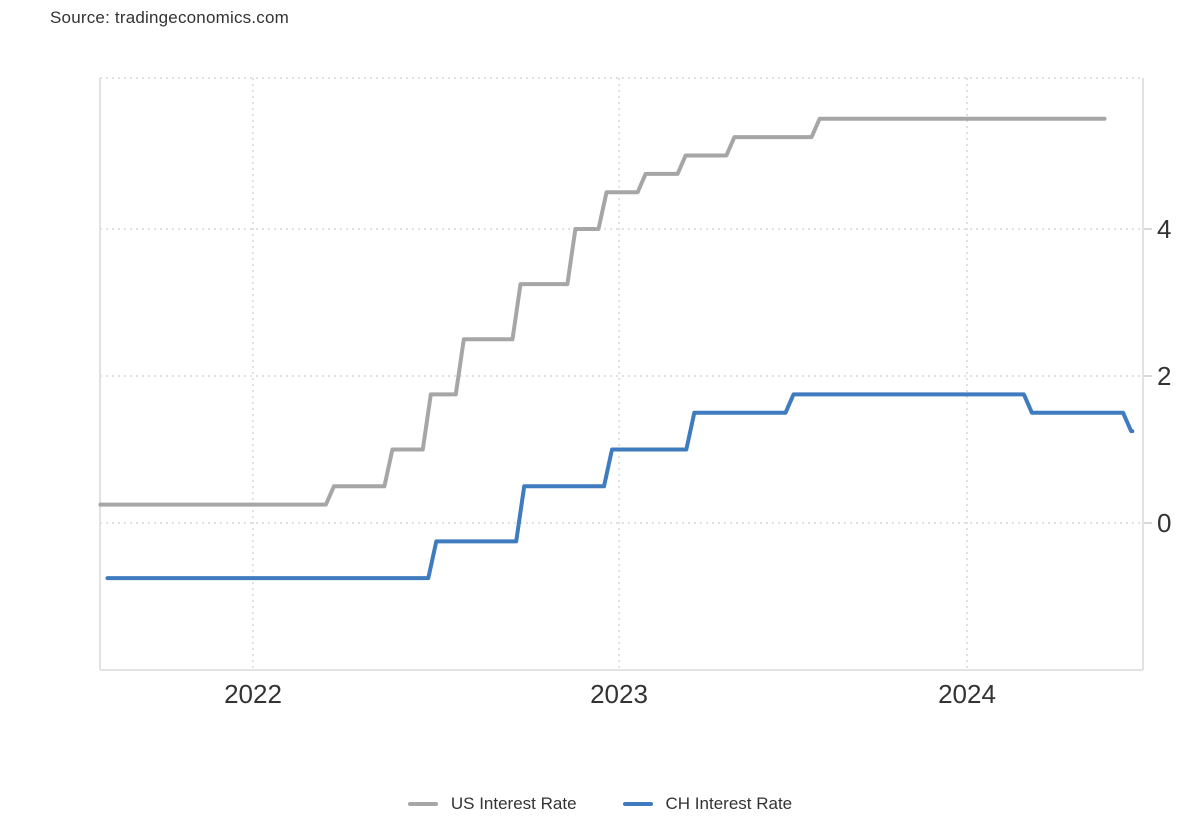 This screenshot has height=820, width=1200. I want to click on legend-item-ch-interest-rate: CH Interest Rate, so click(707, 804).